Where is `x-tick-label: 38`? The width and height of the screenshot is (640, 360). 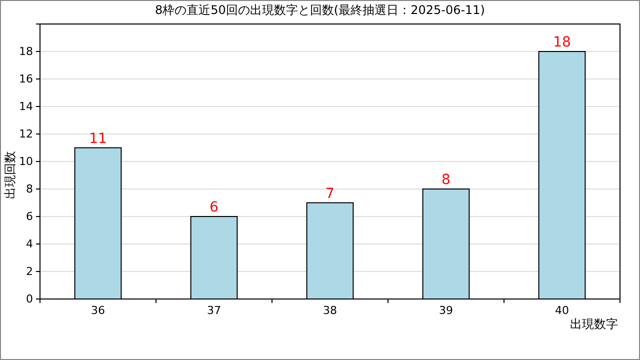
x-tick-label: 38 is located at coordinates (330, 311).